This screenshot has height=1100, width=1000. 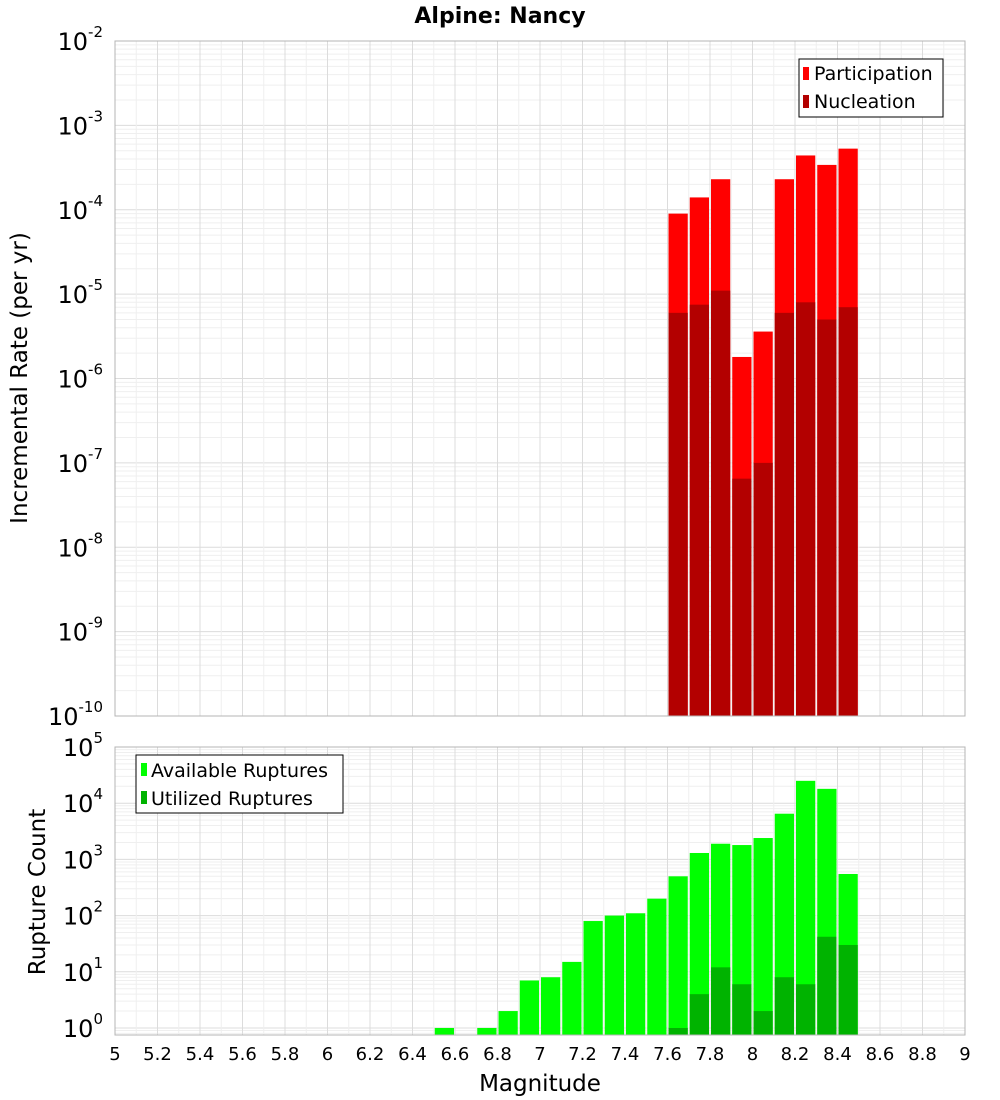 I want to click on legend-label-available: Available Ruptures, so click(x=239, y=771).